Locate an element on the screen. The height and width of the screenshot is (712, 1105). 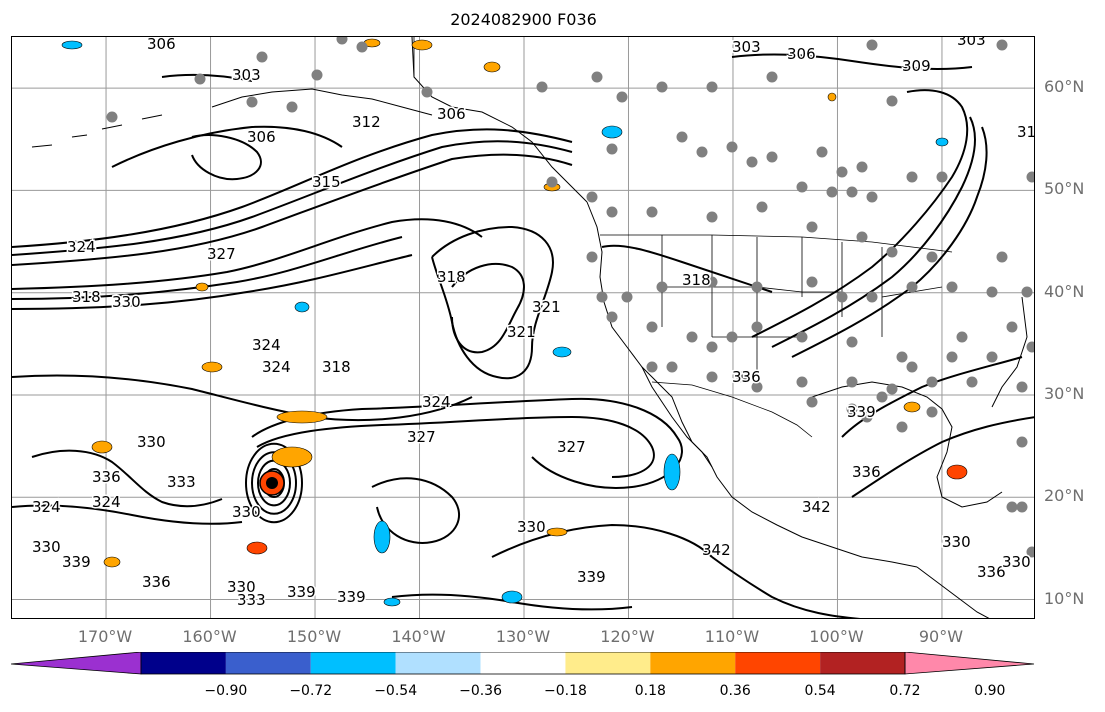
contour-label: 318 is located at coordinates (451, 277).